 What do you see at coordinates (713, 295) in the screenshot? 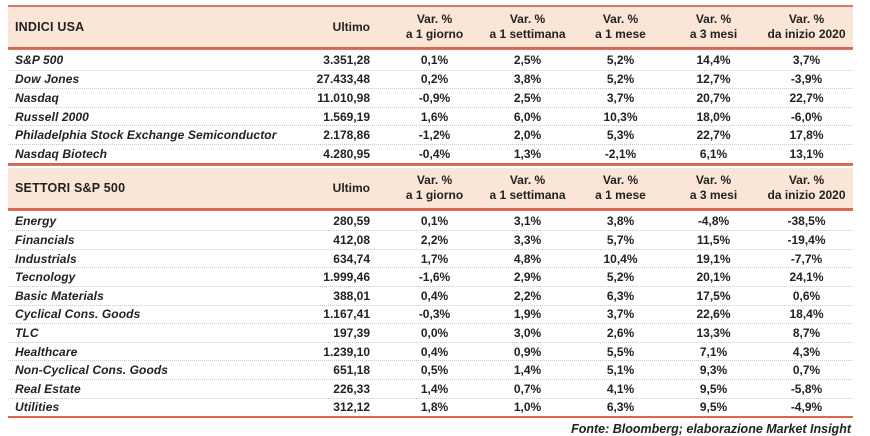
I see `percent-change-value: 17,5%` at bounding box center [713, 295].